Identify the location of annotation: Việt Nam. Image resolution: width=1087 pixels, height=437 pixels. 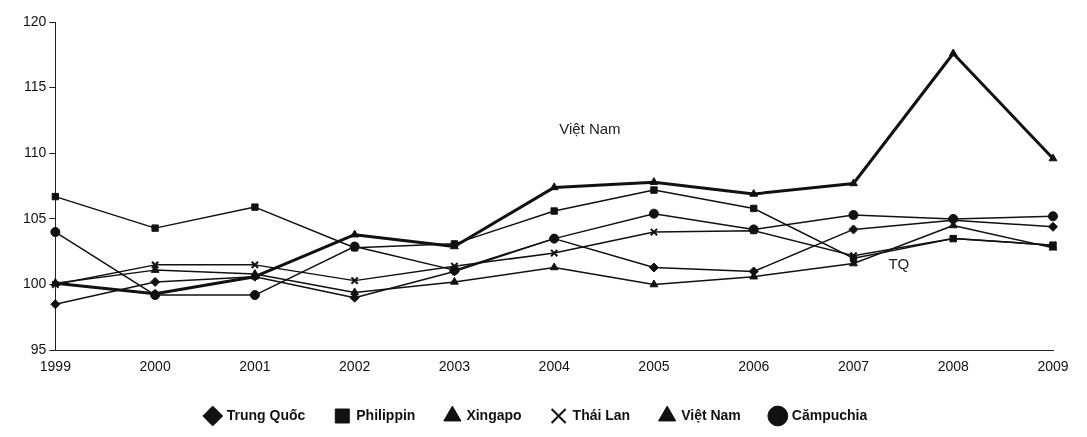
(590, 129).